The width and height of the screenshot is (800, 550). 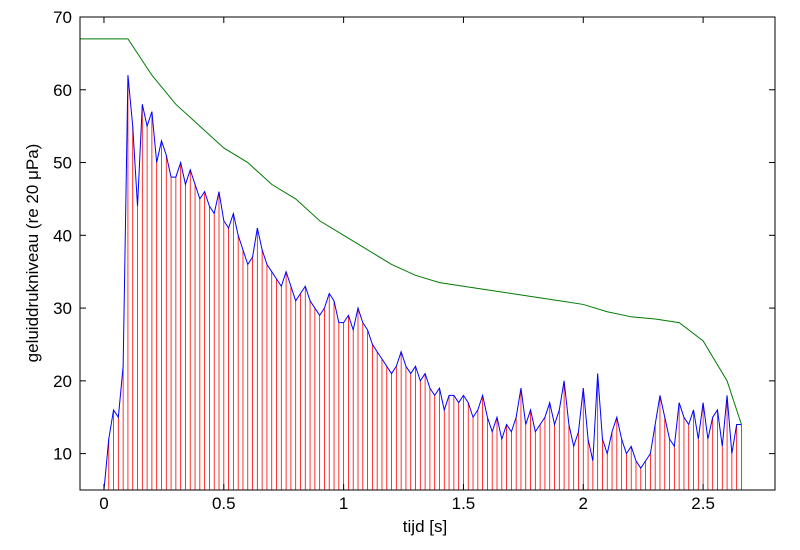 I want to click on y-tick-label: 30, so click(x=62, y=308).